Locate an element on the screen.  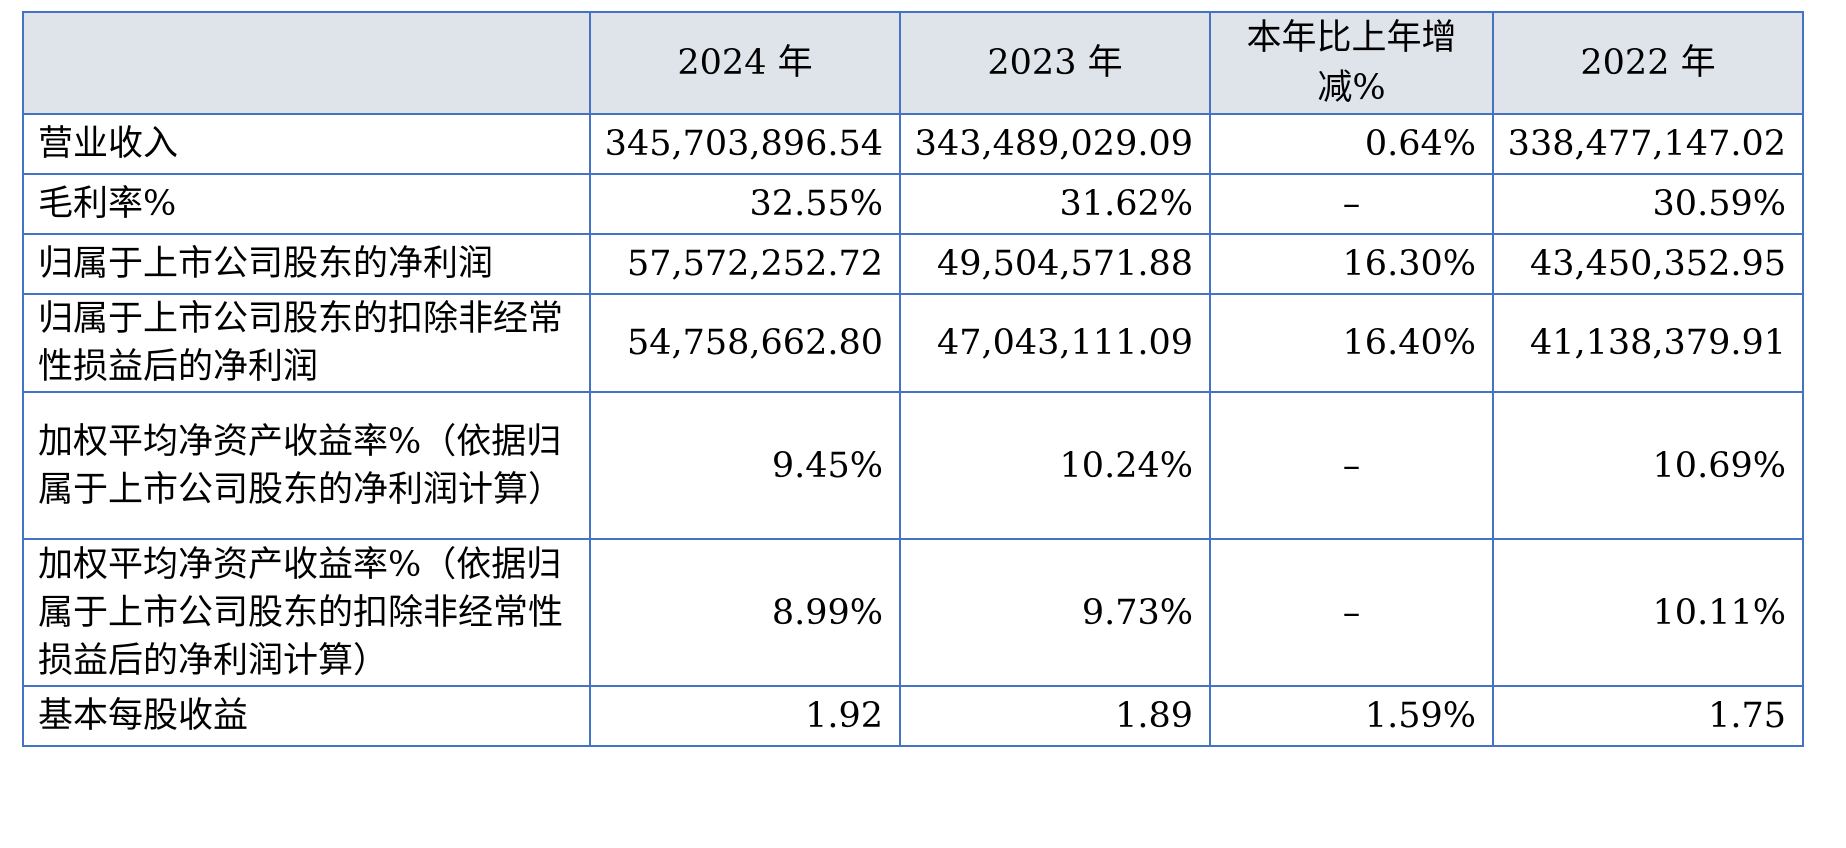
value-2022: 30.59% is located at coordinates (1648, 204).